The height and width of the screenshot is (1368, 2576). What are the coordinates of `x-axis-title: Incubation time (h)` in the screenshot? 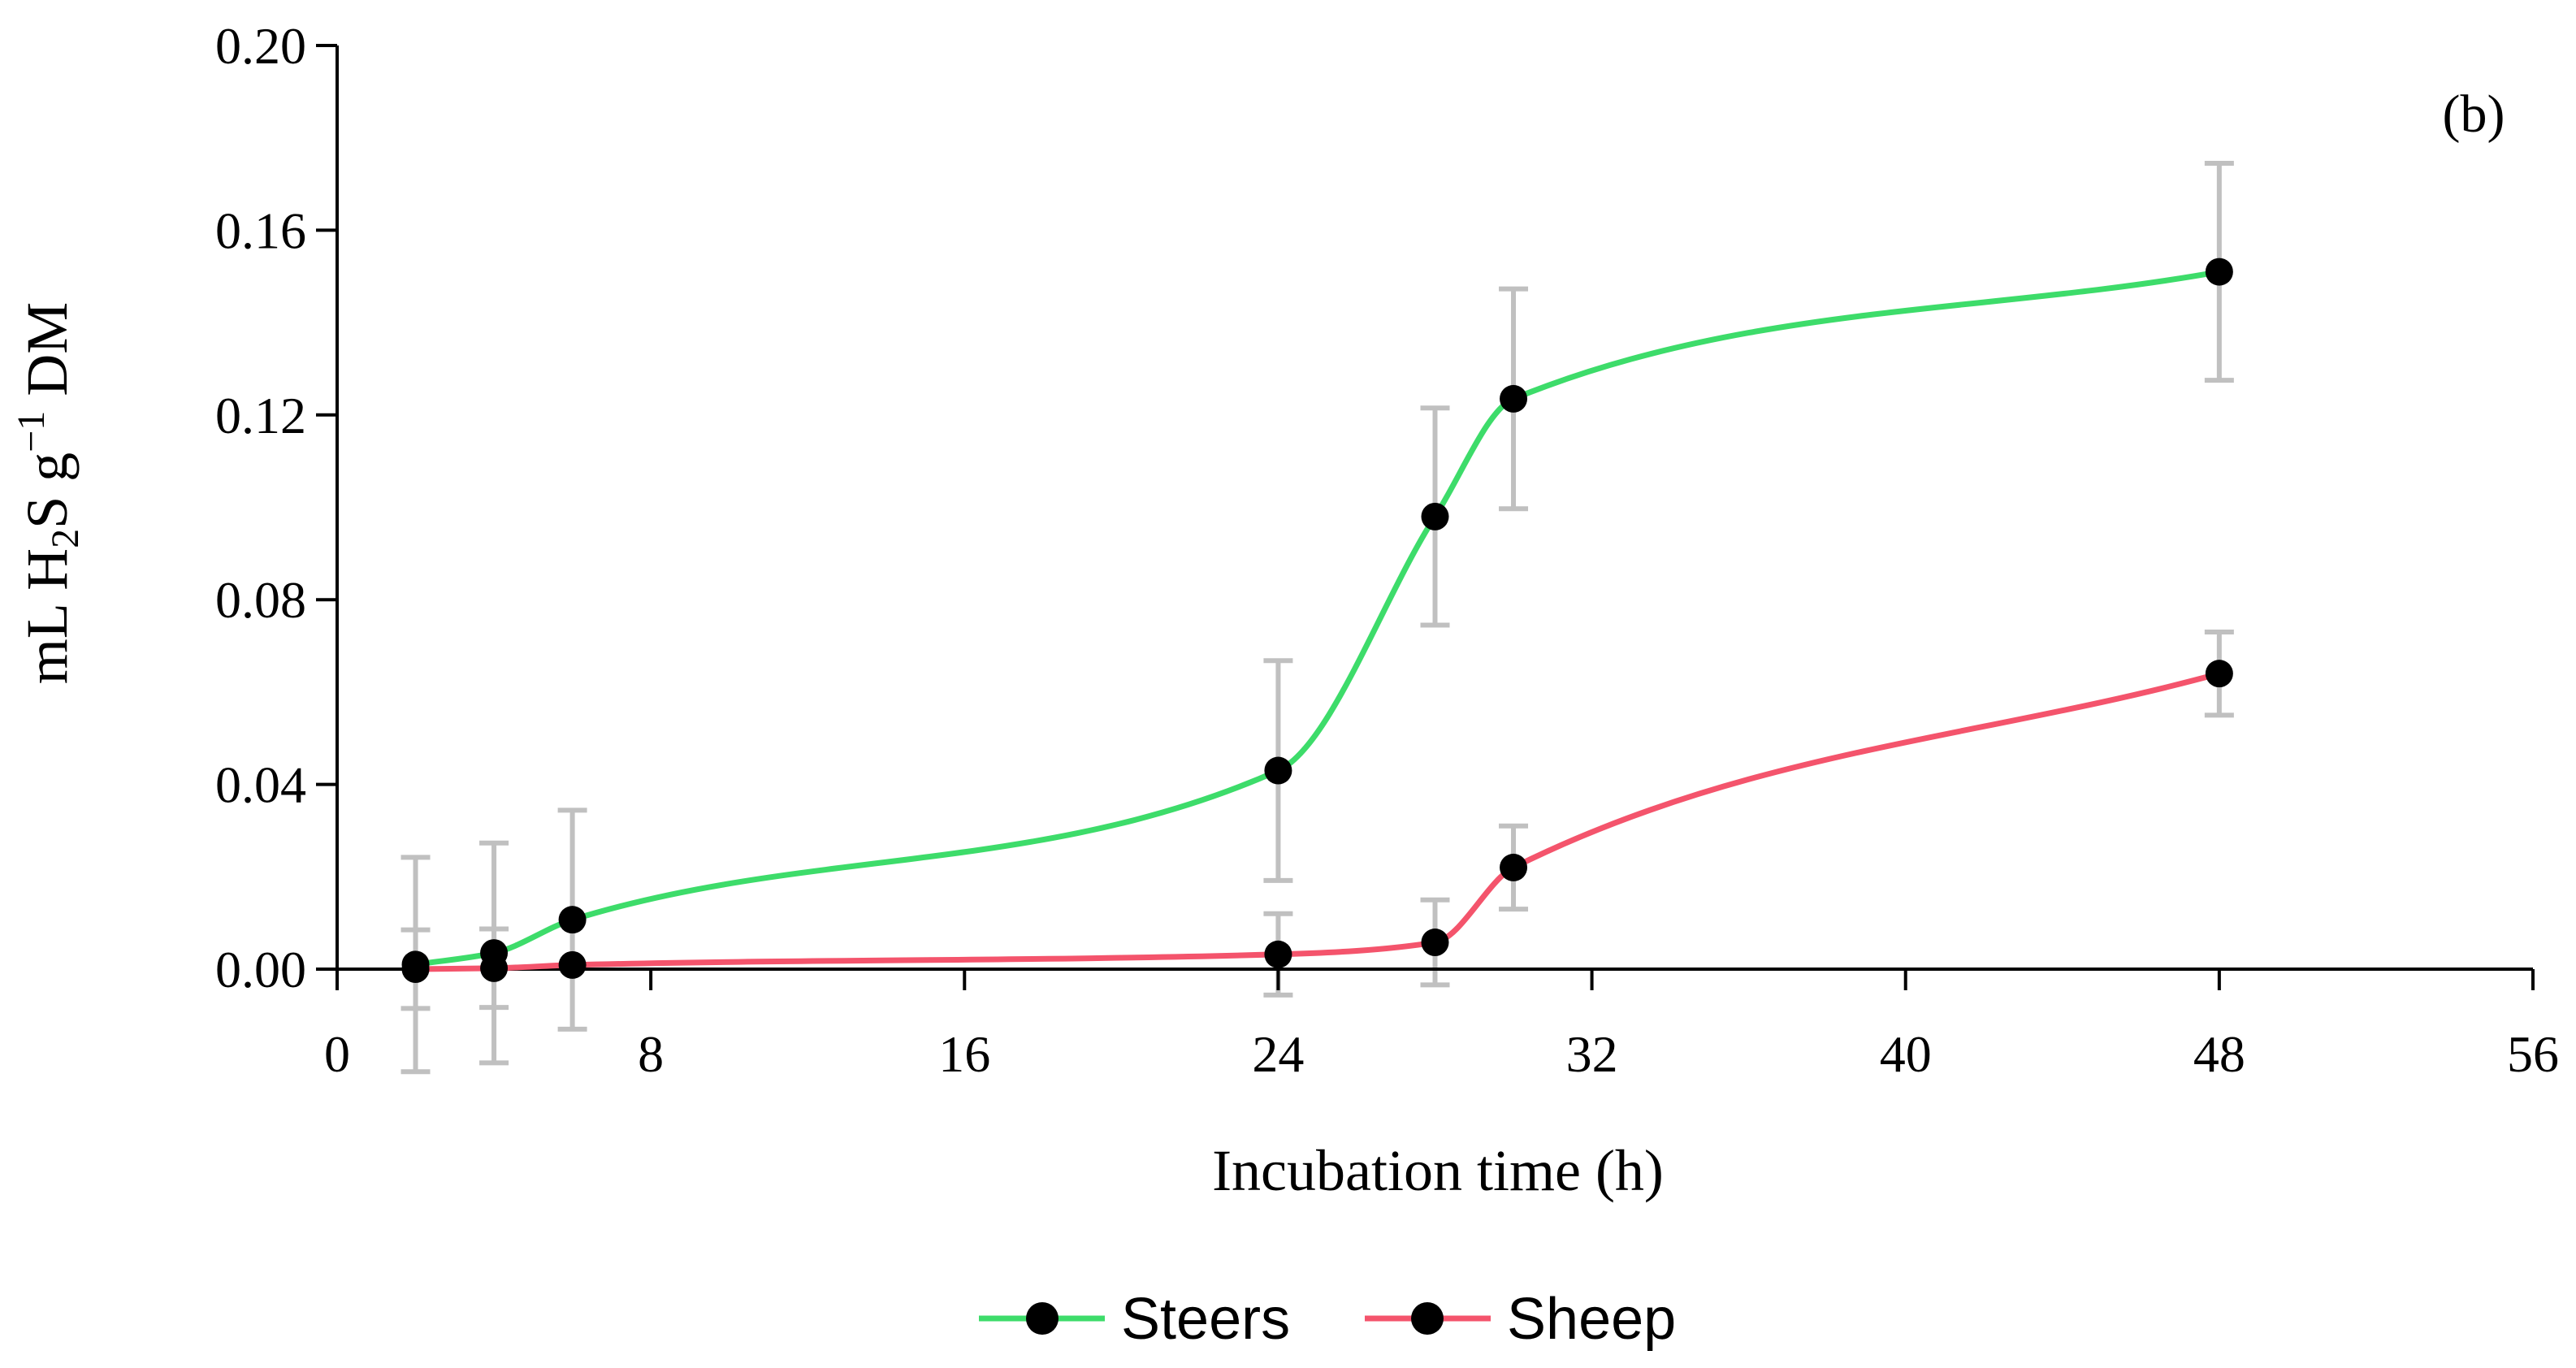 It's located at (1438, 1170).